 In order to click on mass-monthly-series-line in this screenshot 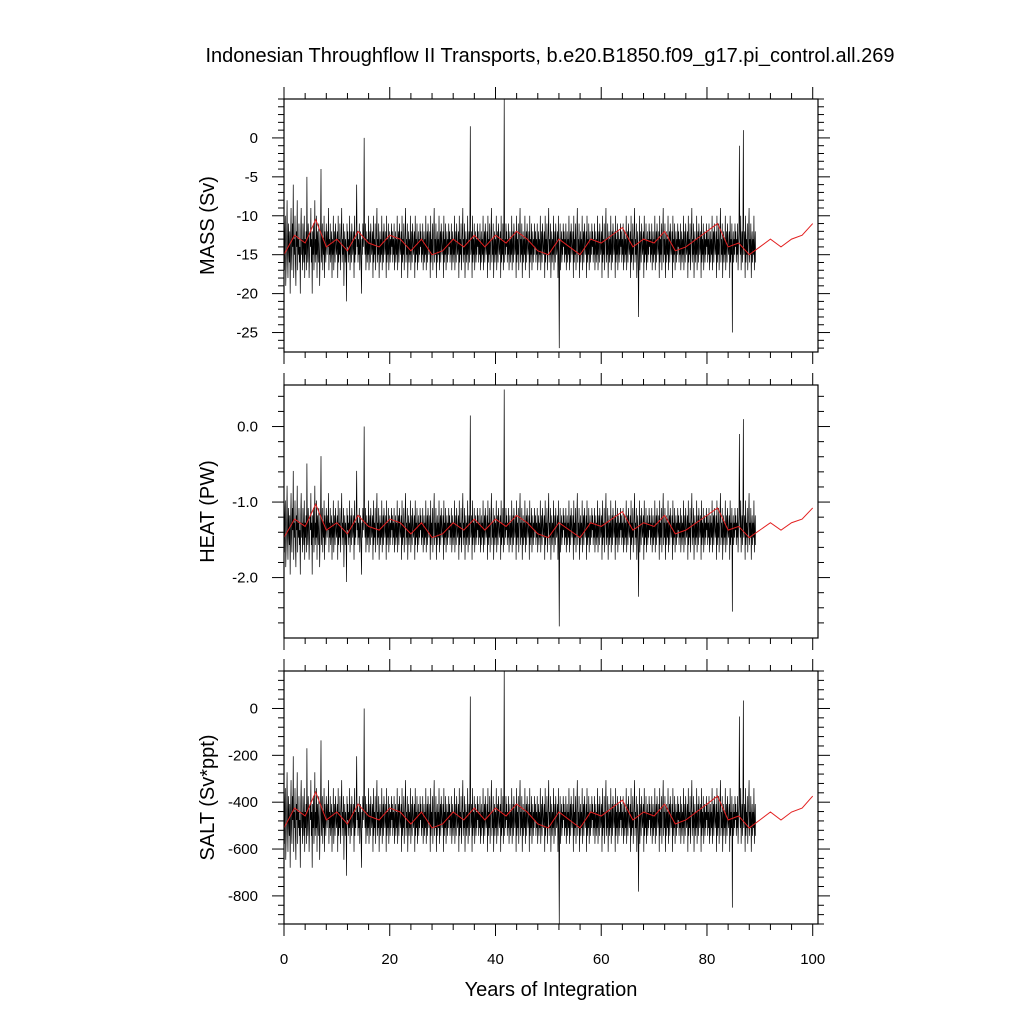, I will do `click(520, 224)`.